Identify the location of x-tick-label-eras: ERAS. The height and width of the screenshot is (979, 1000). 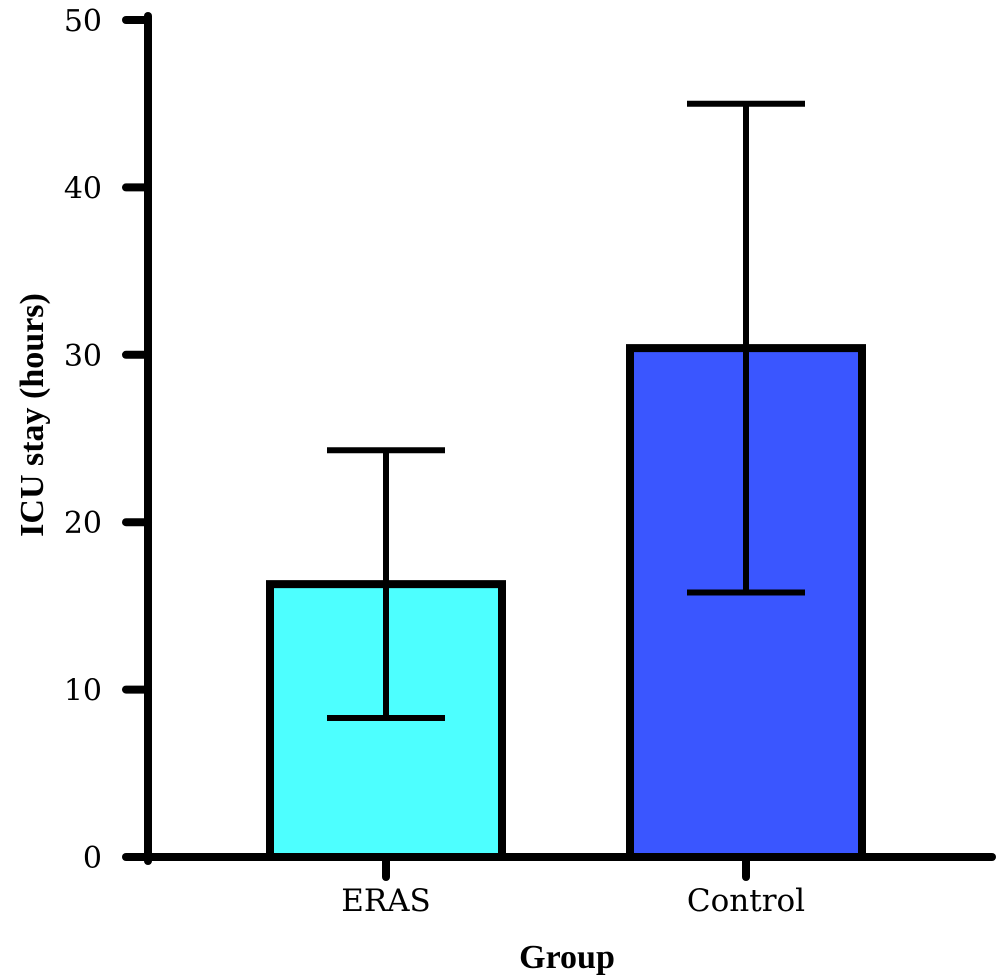
(386, 901).